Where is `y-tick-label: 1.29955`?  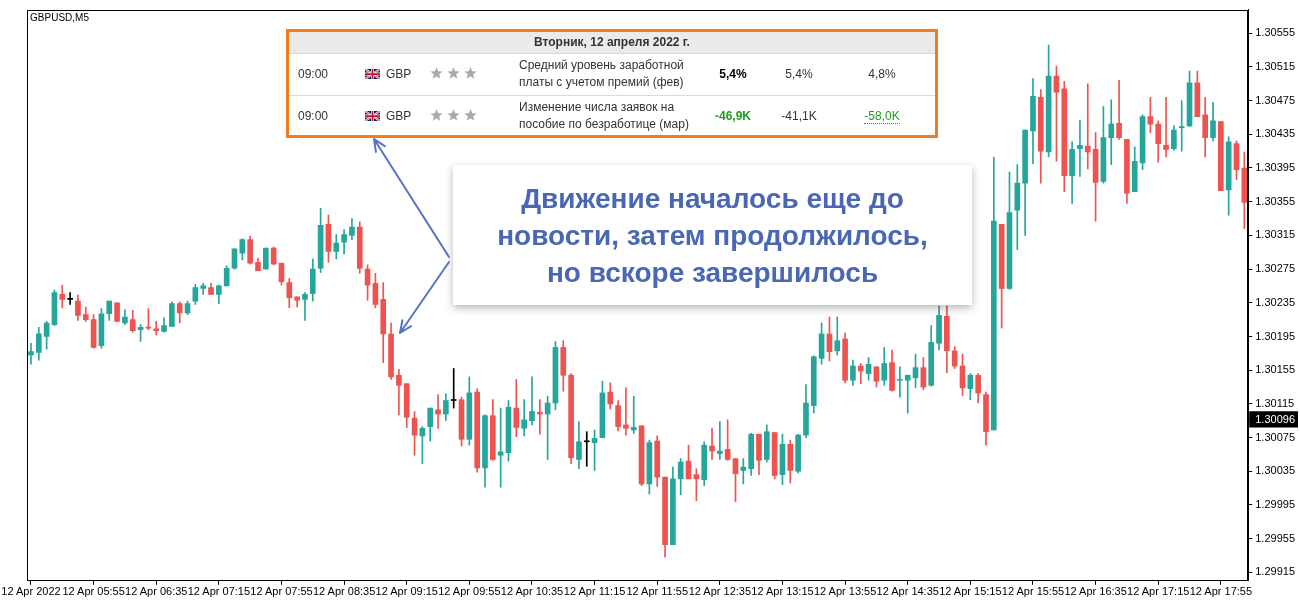 y-tick-label: 1.29955 is located at coordinates (1275, 537).